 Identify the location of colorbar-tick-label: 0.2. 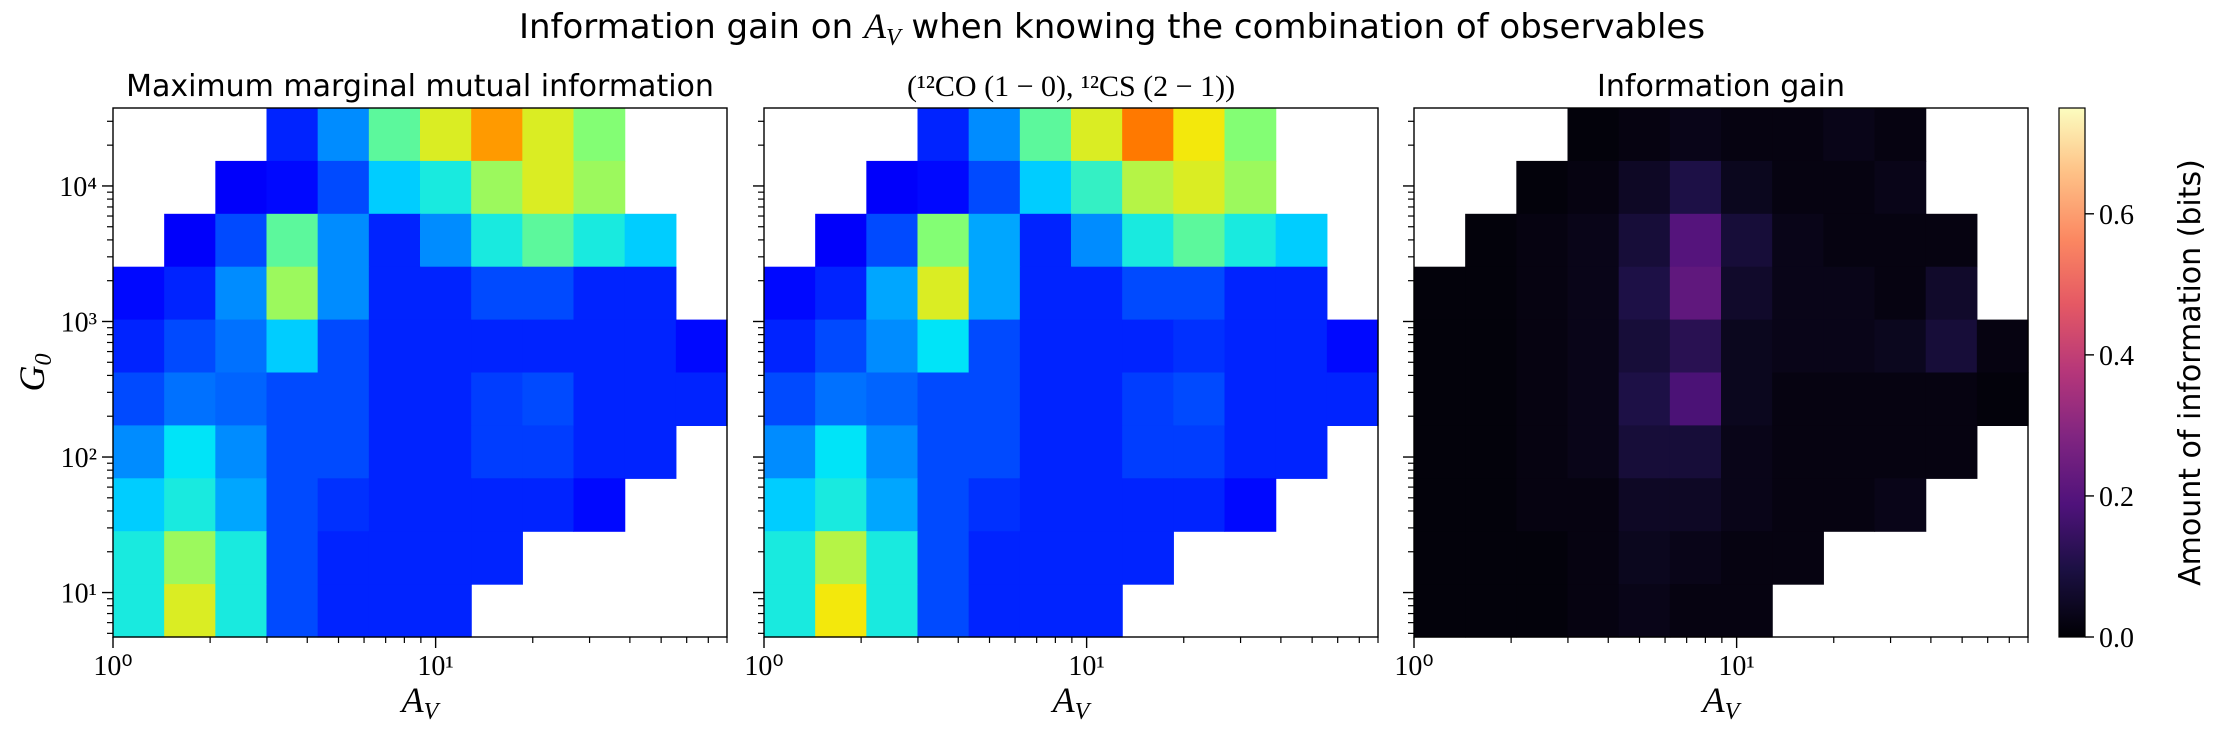
(2116, 497).